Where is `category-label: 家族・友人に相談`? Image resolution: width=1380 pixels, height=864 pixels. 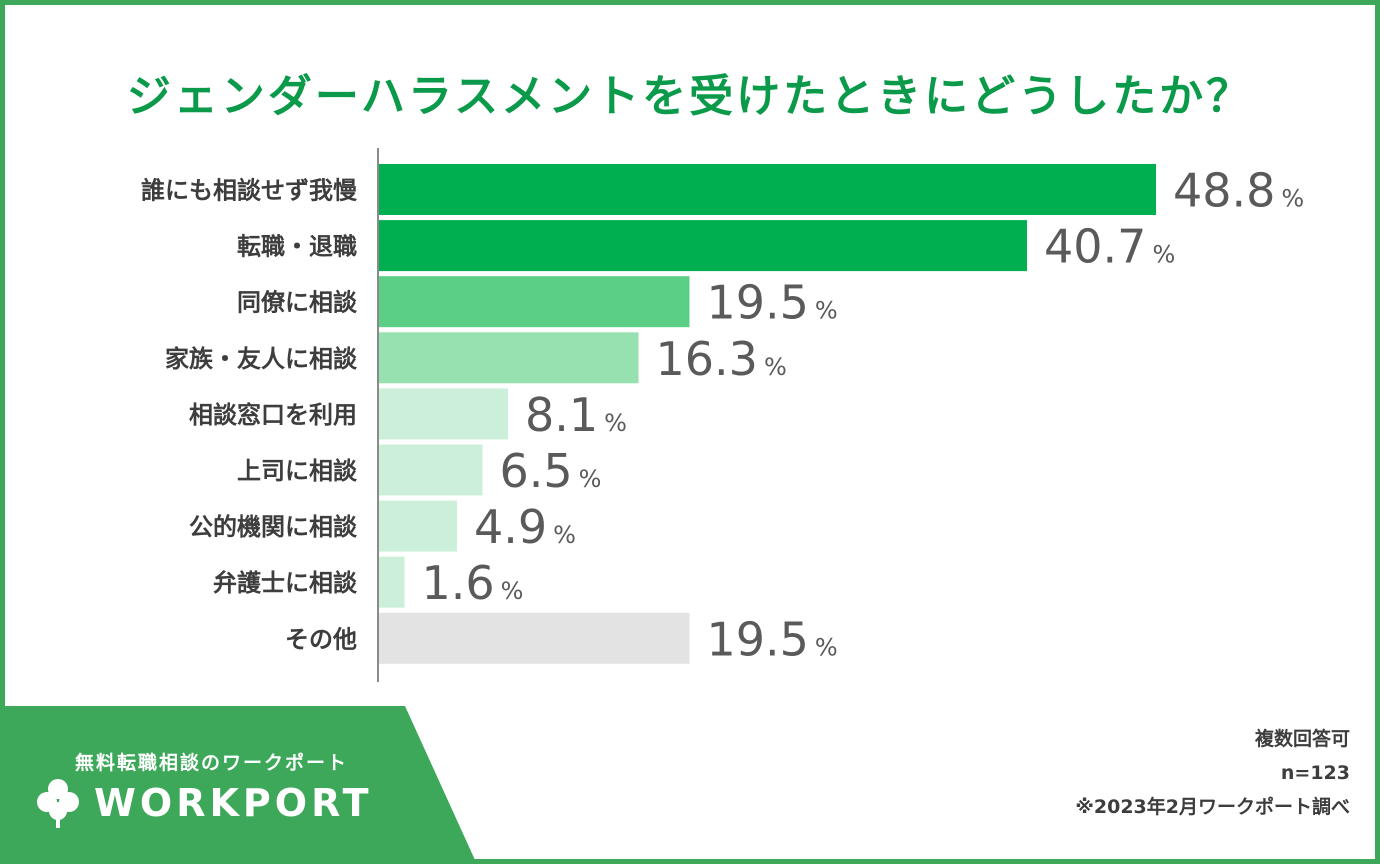
category-label: 家族・友人に相談 is located at coordinates (261, 359).